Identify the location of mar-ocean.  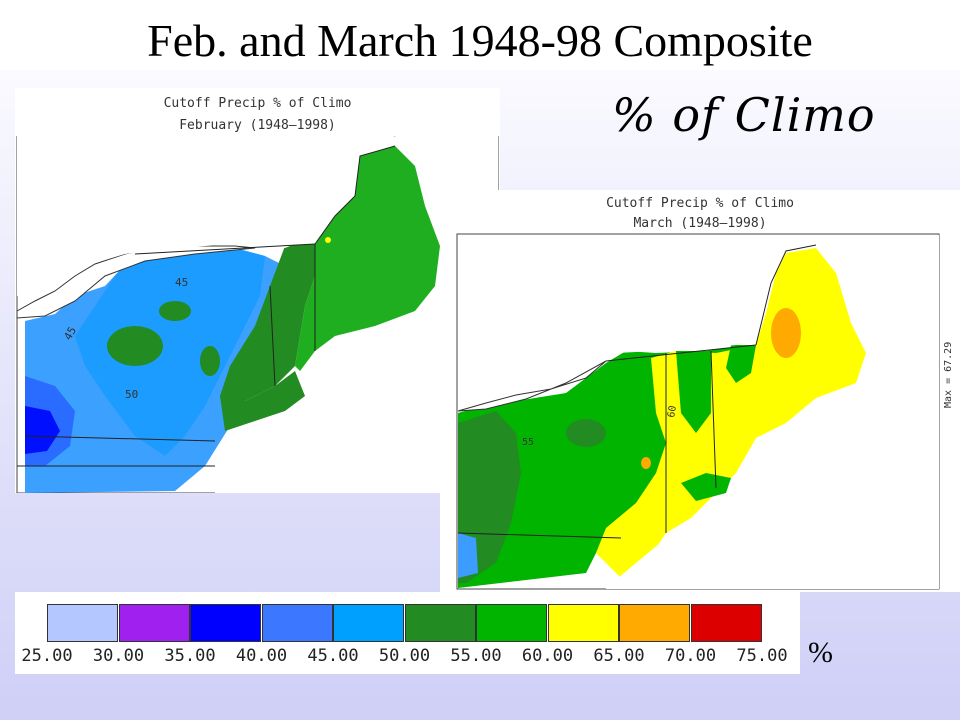
(772, 476).